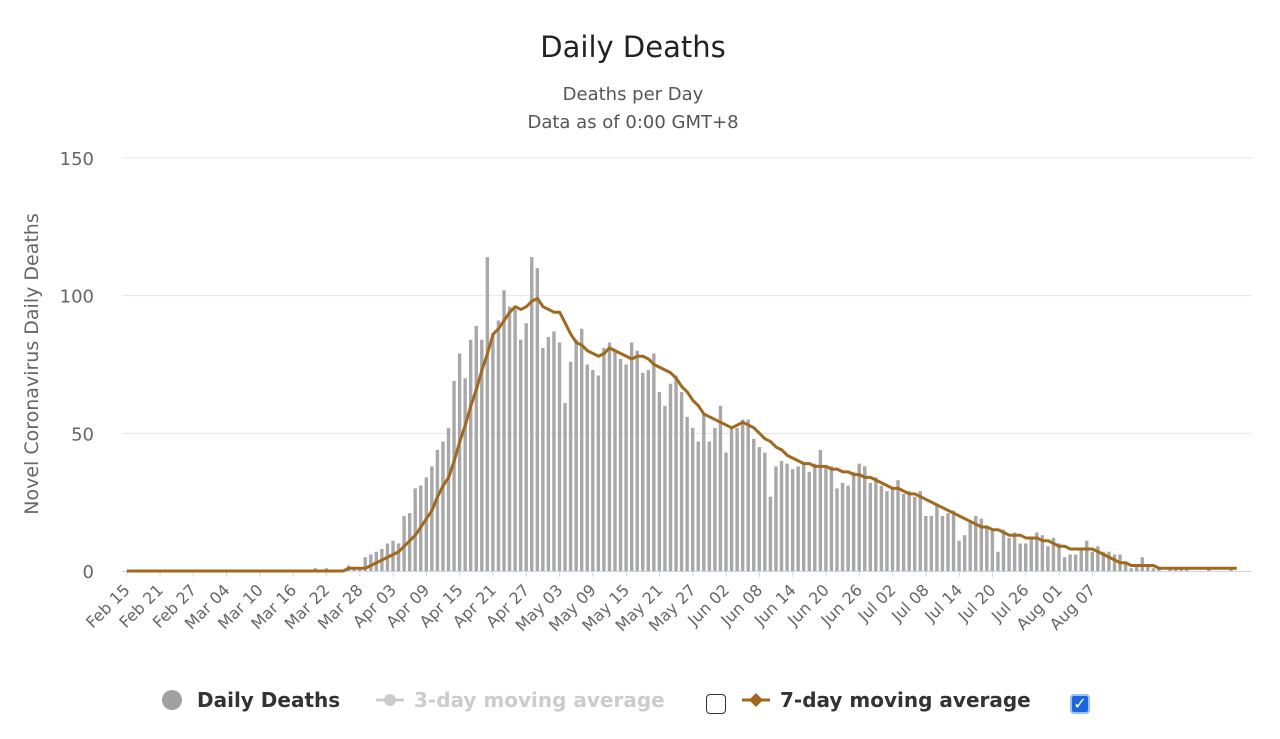  Describe the element at coordinates (885, 700) in the screenshot. I see `legend-7day-ma: 7-day moving average` at that location.